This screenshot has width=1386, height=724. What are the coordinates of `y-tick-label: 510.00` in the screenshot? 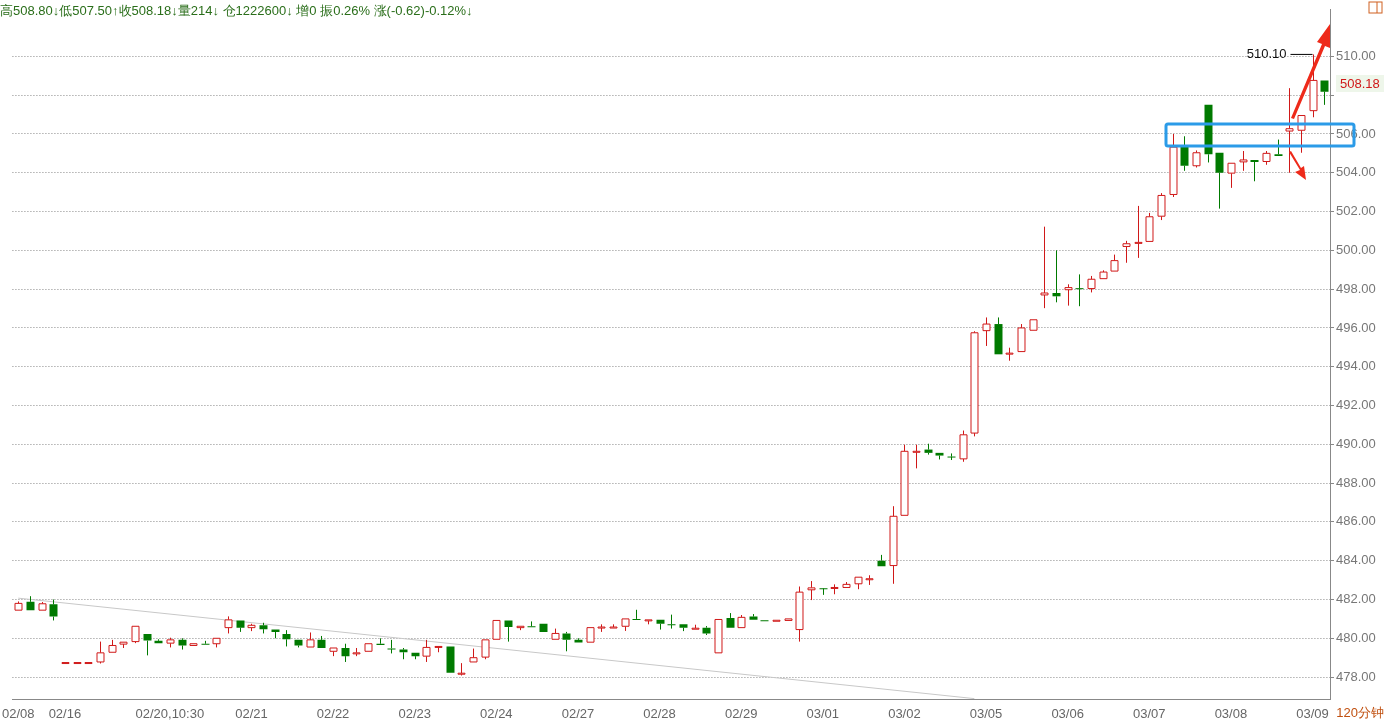 It's located at (1356, 55).